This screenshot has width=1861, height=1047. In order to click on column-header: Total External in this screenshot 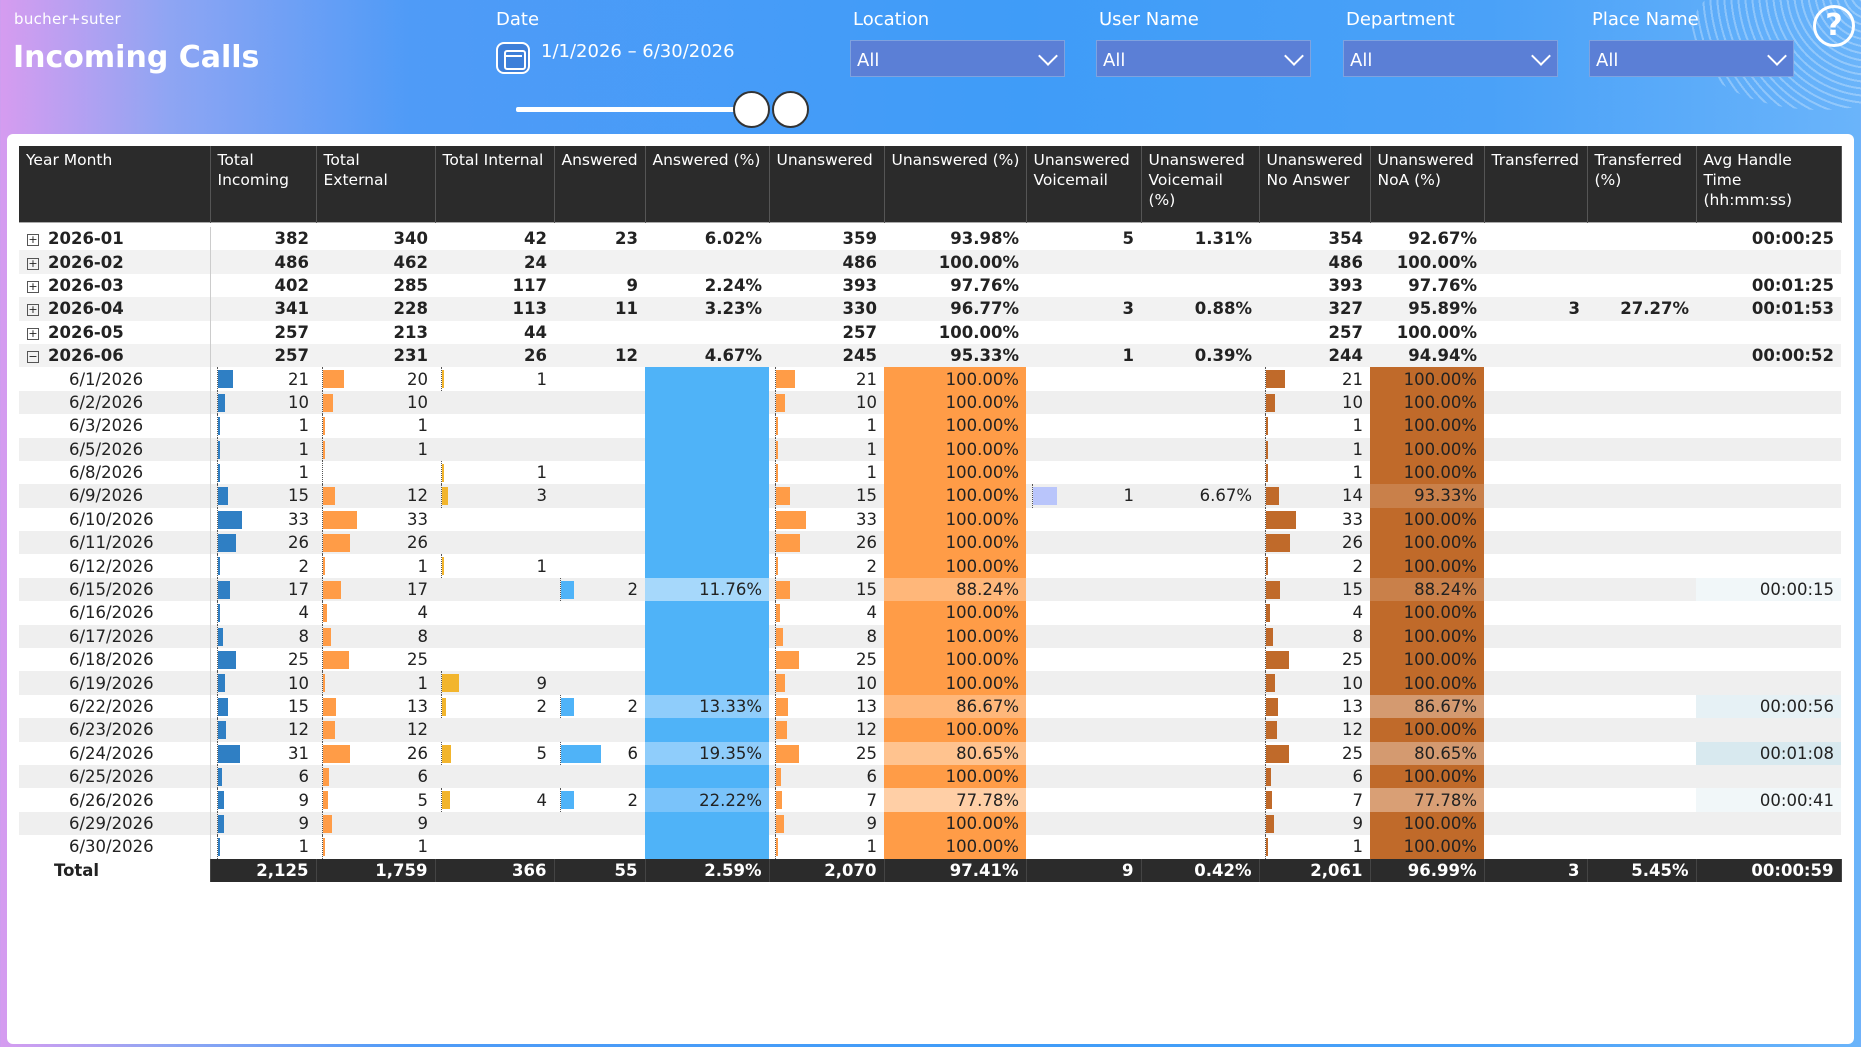, I will do `click(376, 184)`.